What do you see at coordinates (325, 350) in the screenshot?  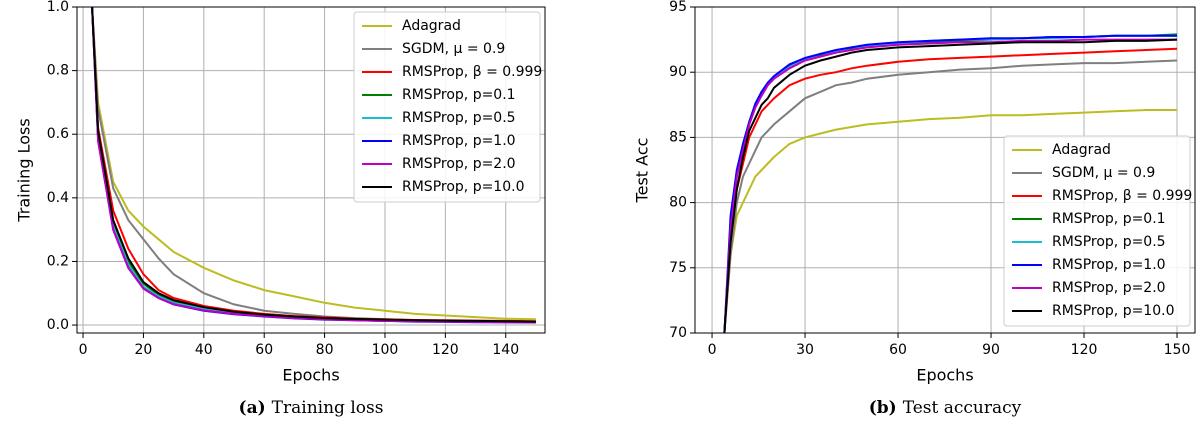 I see `x-tick-label: 80` at bounding box center [325, 350].